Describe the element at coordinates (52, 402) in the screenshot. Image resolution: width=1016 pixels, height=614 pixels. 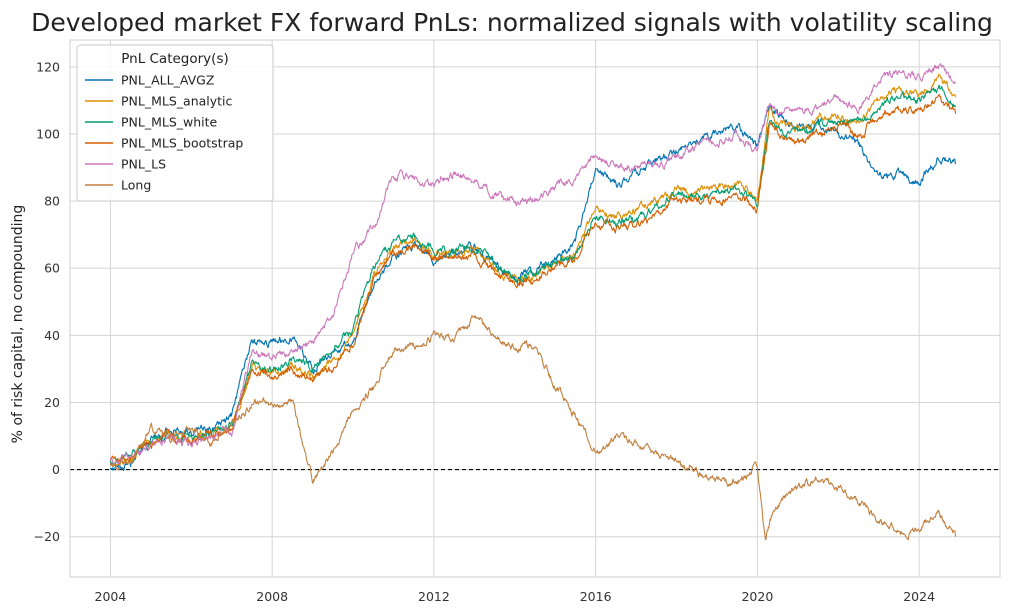
I see `y-tick-label: 20` at that location.